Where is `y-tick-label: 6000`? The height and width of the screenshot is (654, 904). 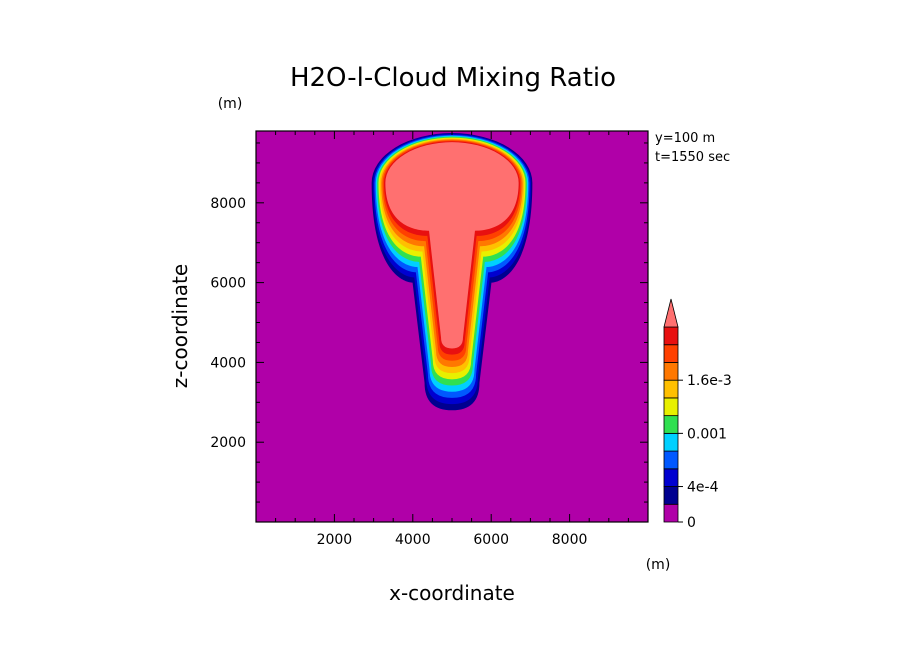
y-tick-label: 6000 is located at coordinates (228, 284).